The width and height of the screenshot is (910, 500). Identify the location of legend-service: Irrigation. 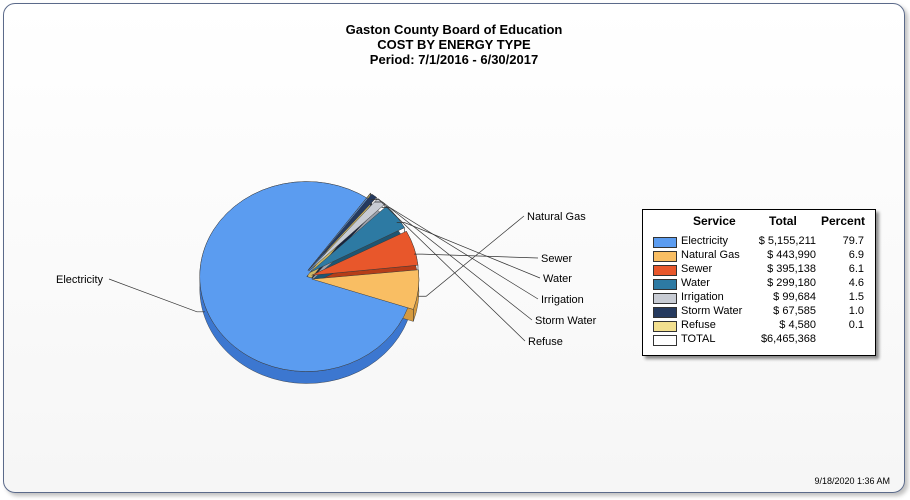
(702, 297).